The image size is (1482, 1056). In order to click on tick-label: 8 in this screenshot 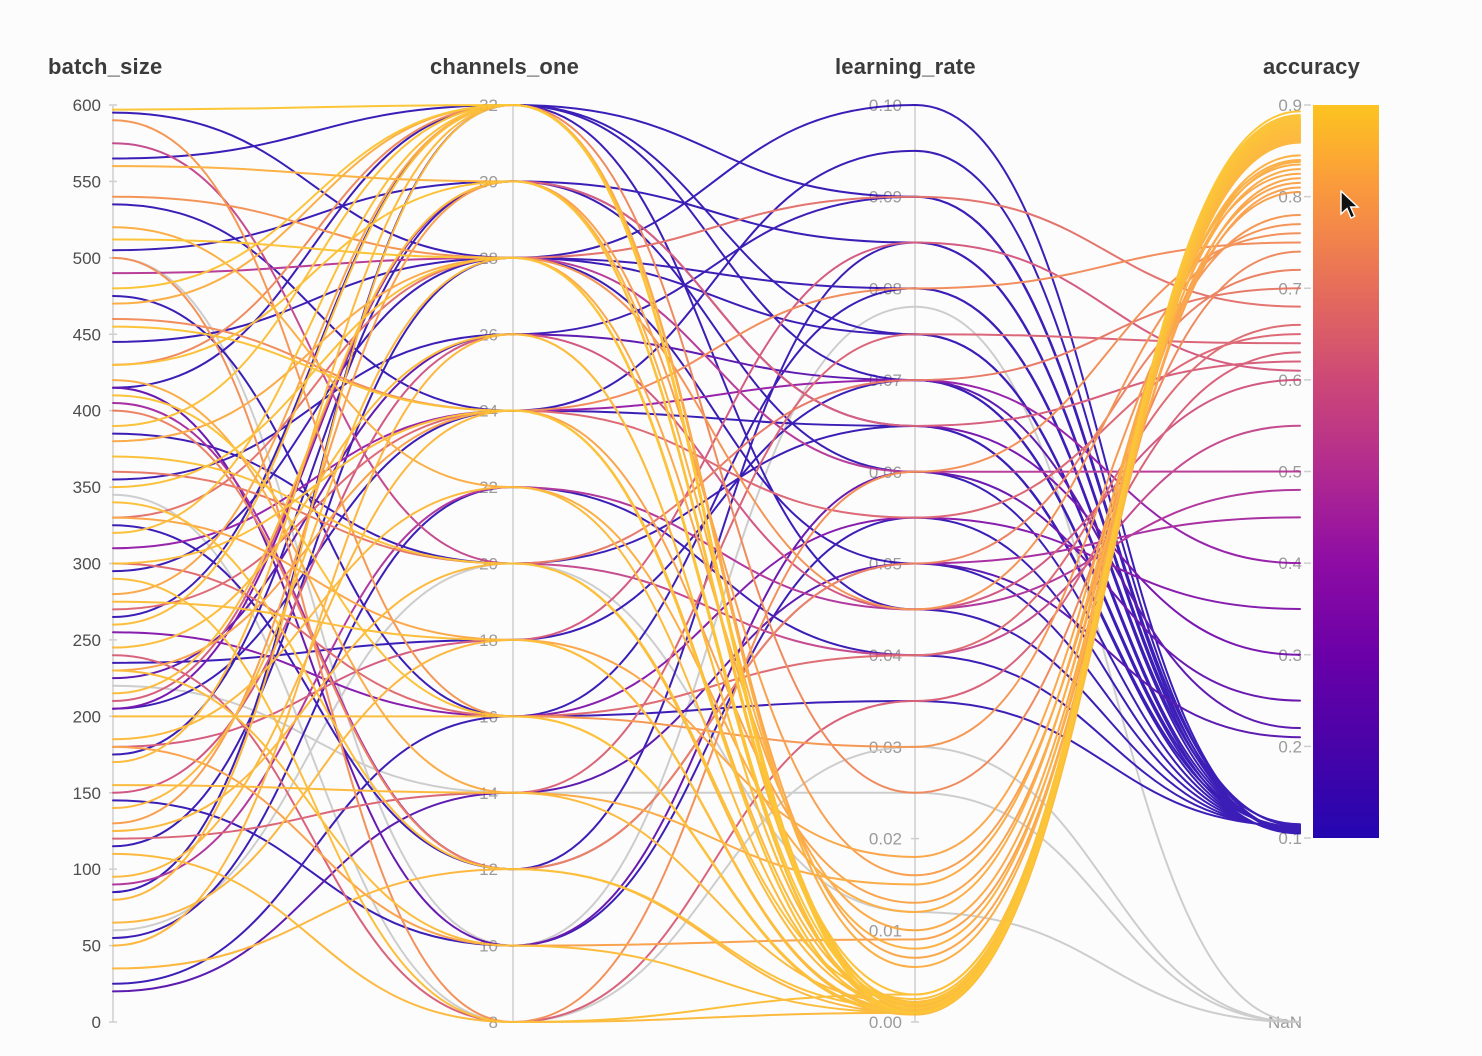, I will do `click(493, 1022)`.